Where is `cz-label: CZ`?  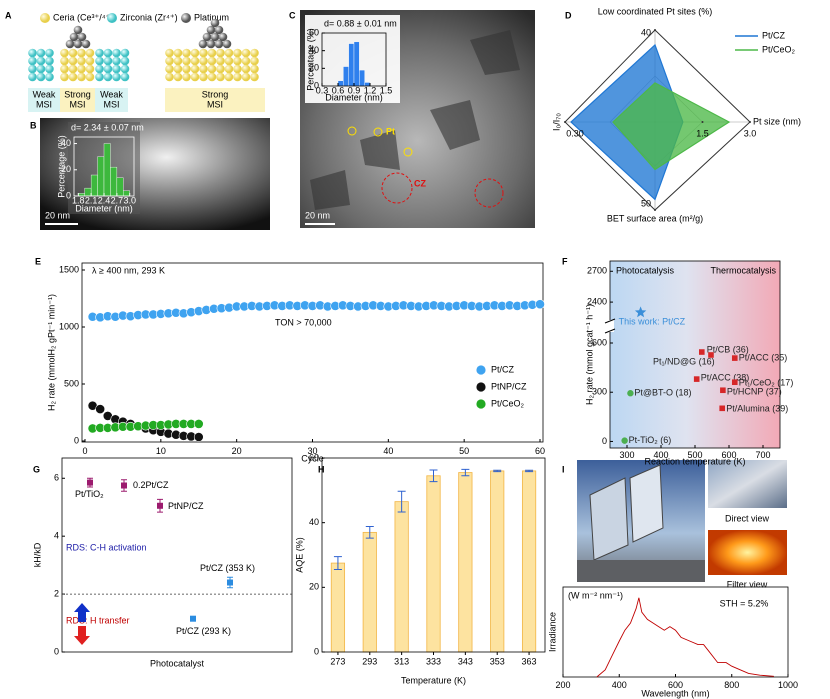 cz-label: CZ is located at coordinates (420, 183).